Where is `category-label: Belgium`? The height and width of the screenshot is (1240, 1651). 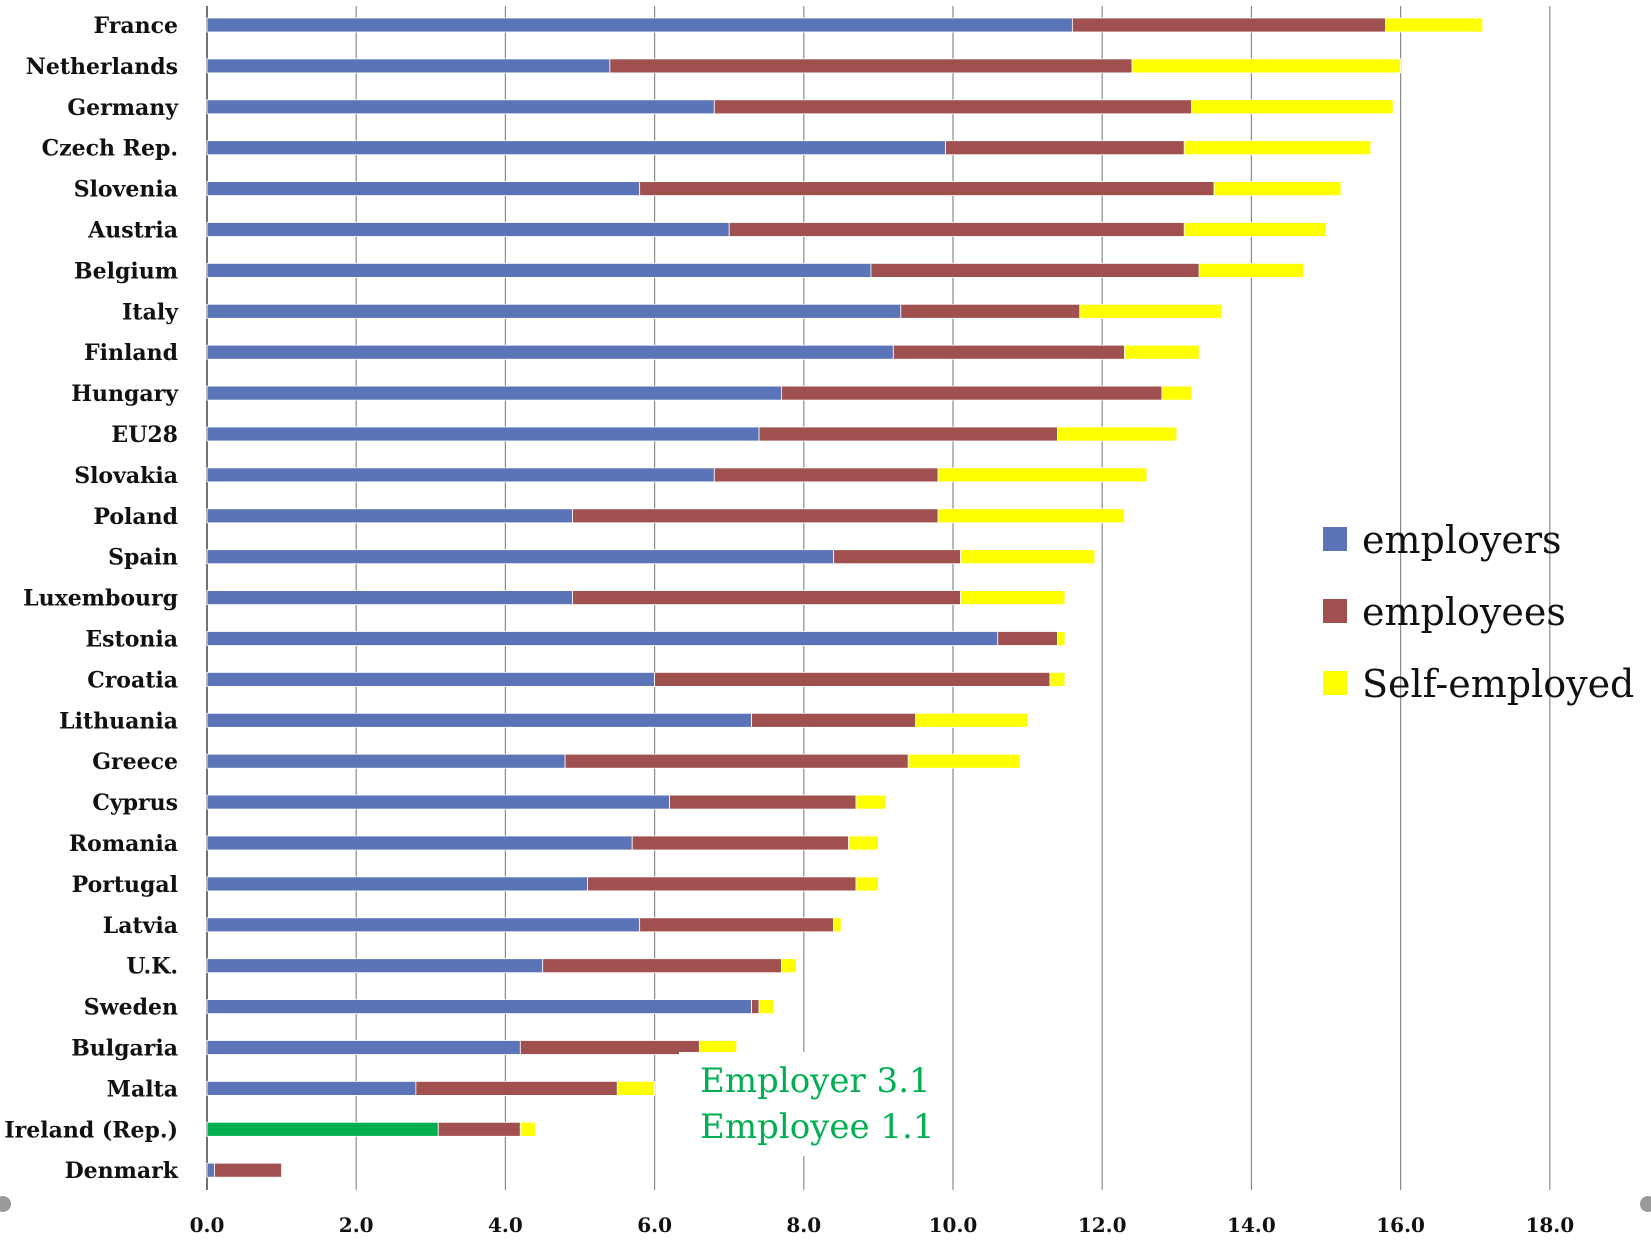
category-label: Belgium is located at coordinates (126, 271).